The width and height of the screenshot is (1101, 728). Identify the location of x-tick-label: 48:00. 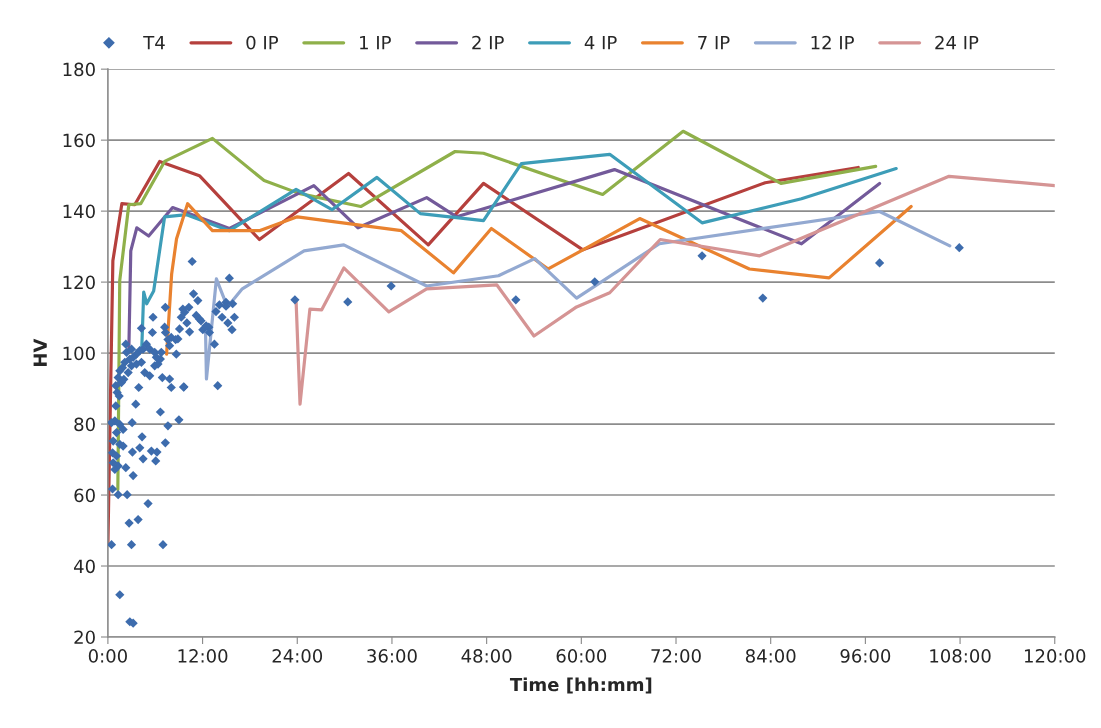
(486, 656).